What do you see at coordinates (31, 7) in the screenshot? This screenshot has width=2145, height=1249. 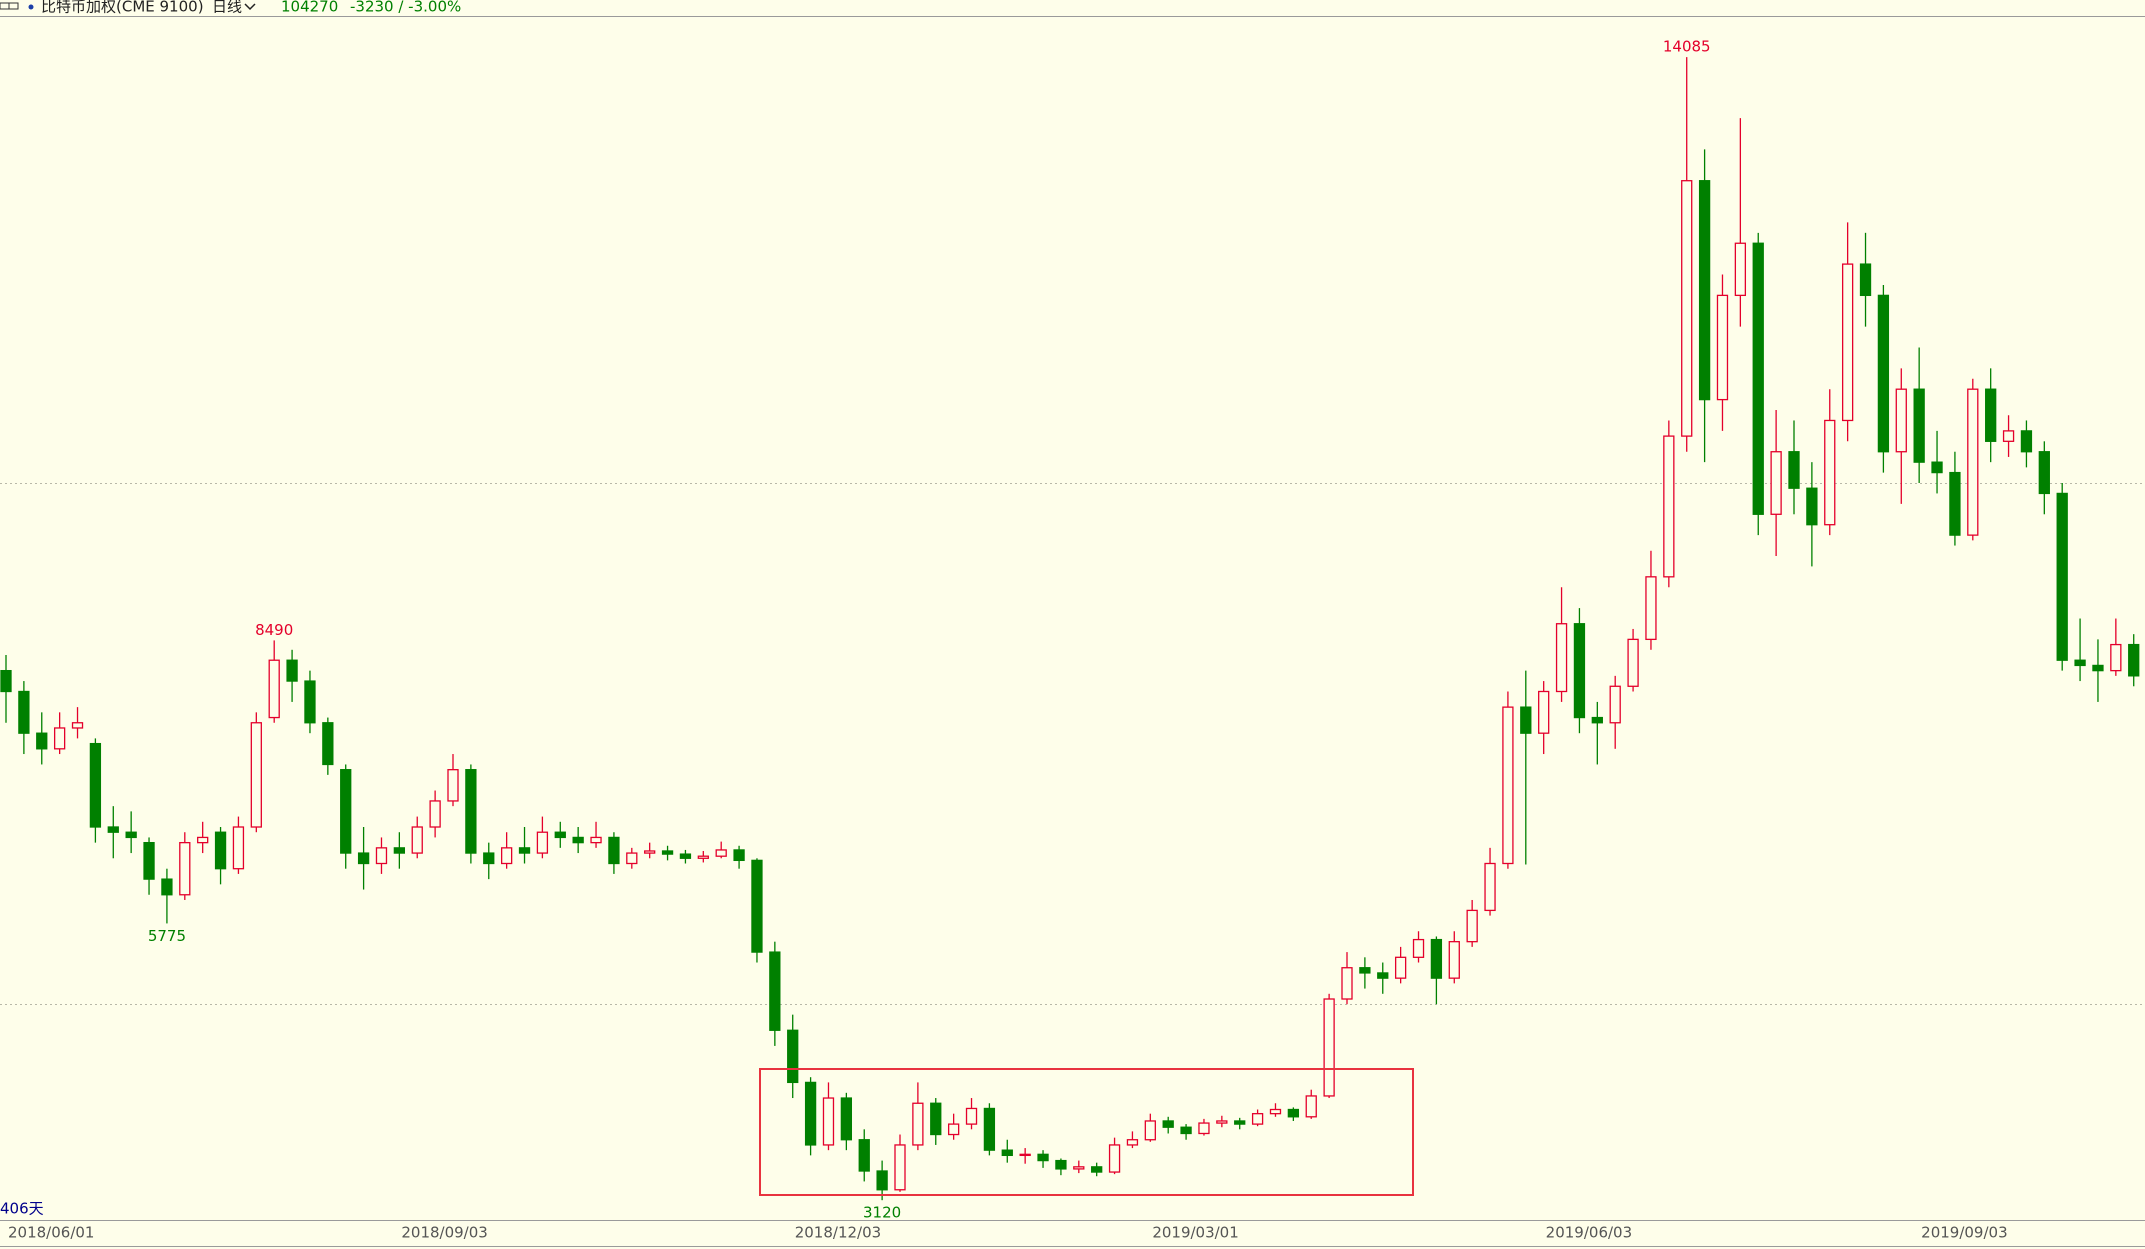 I see `symbol-dot` at bounding box center [31, 7].